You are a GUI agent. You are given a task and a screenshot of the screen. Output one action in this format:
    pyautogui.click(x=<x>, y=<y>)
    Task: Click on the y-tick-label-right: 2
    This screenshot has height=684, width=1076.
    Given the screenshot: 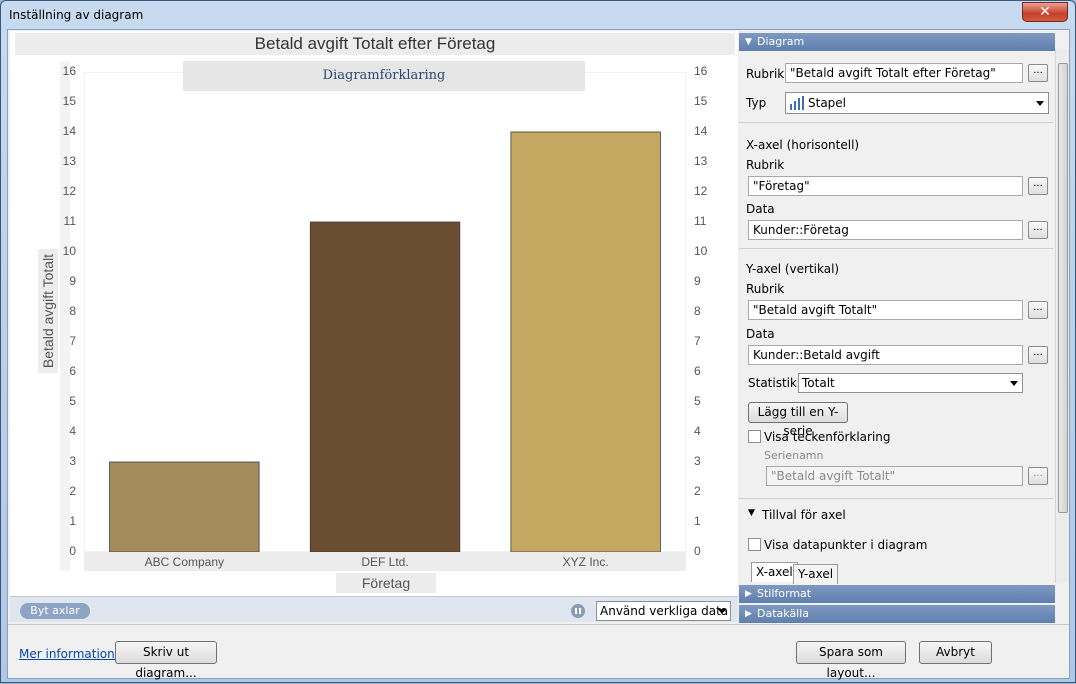 What is the action you would take?
    pyautogui.click(x=697, y=491)
    